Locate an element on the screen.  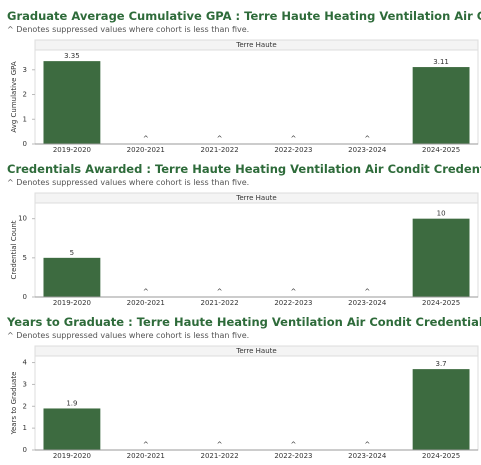
y-tick-label: 4 is located at coordinates (25, 363).